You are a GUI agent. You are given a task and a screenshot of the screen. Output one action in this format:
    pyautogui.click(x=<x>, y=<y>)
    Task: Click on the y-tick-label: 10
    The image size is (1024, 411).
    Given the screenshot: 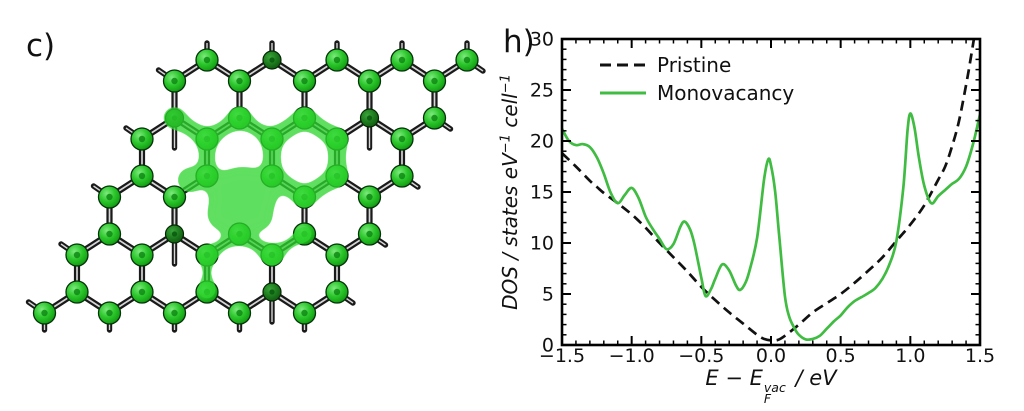 What is the action you would take?
    pyautogui.click(x=542, y=244)
    